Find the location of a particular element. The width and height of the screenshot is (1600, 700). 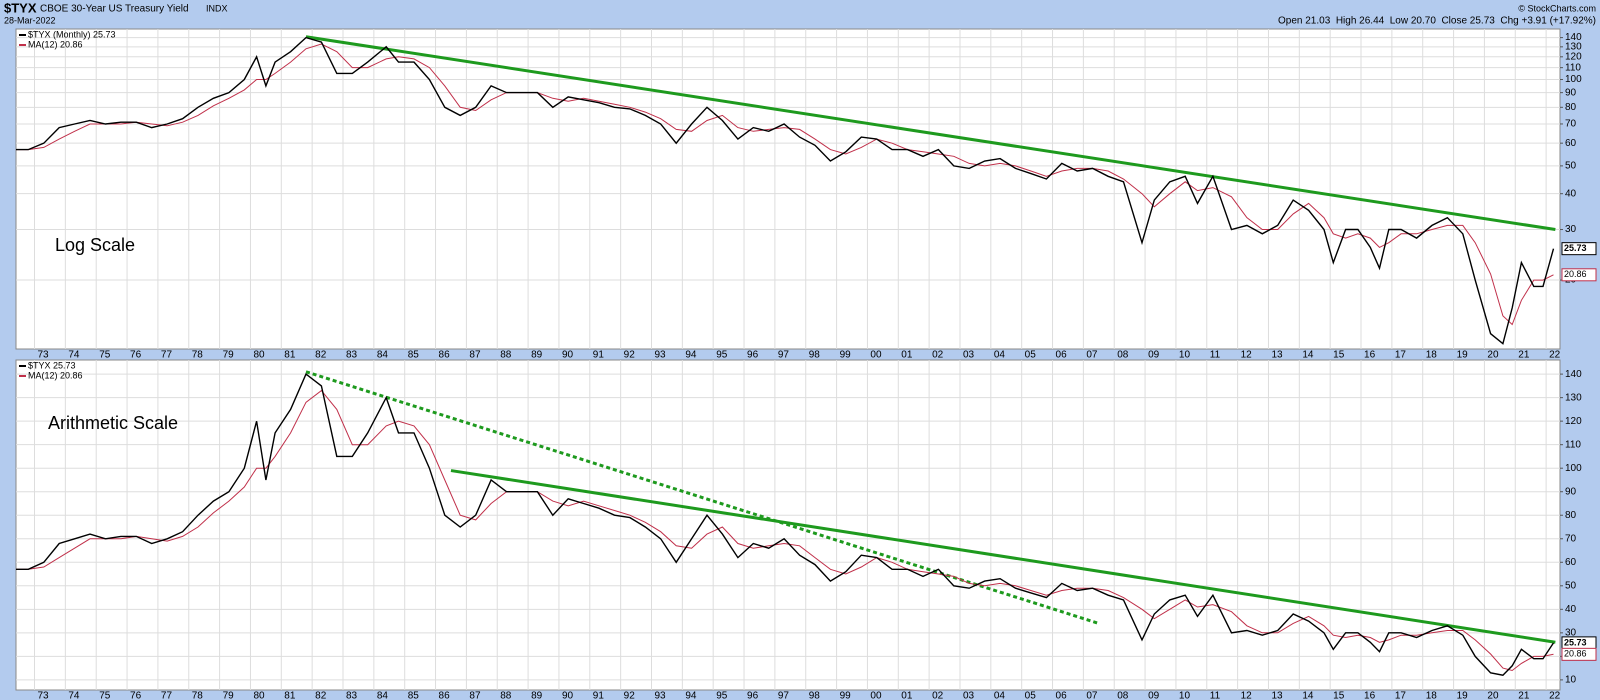

x-tick-label: 81 is located at coordinates (290, 695).